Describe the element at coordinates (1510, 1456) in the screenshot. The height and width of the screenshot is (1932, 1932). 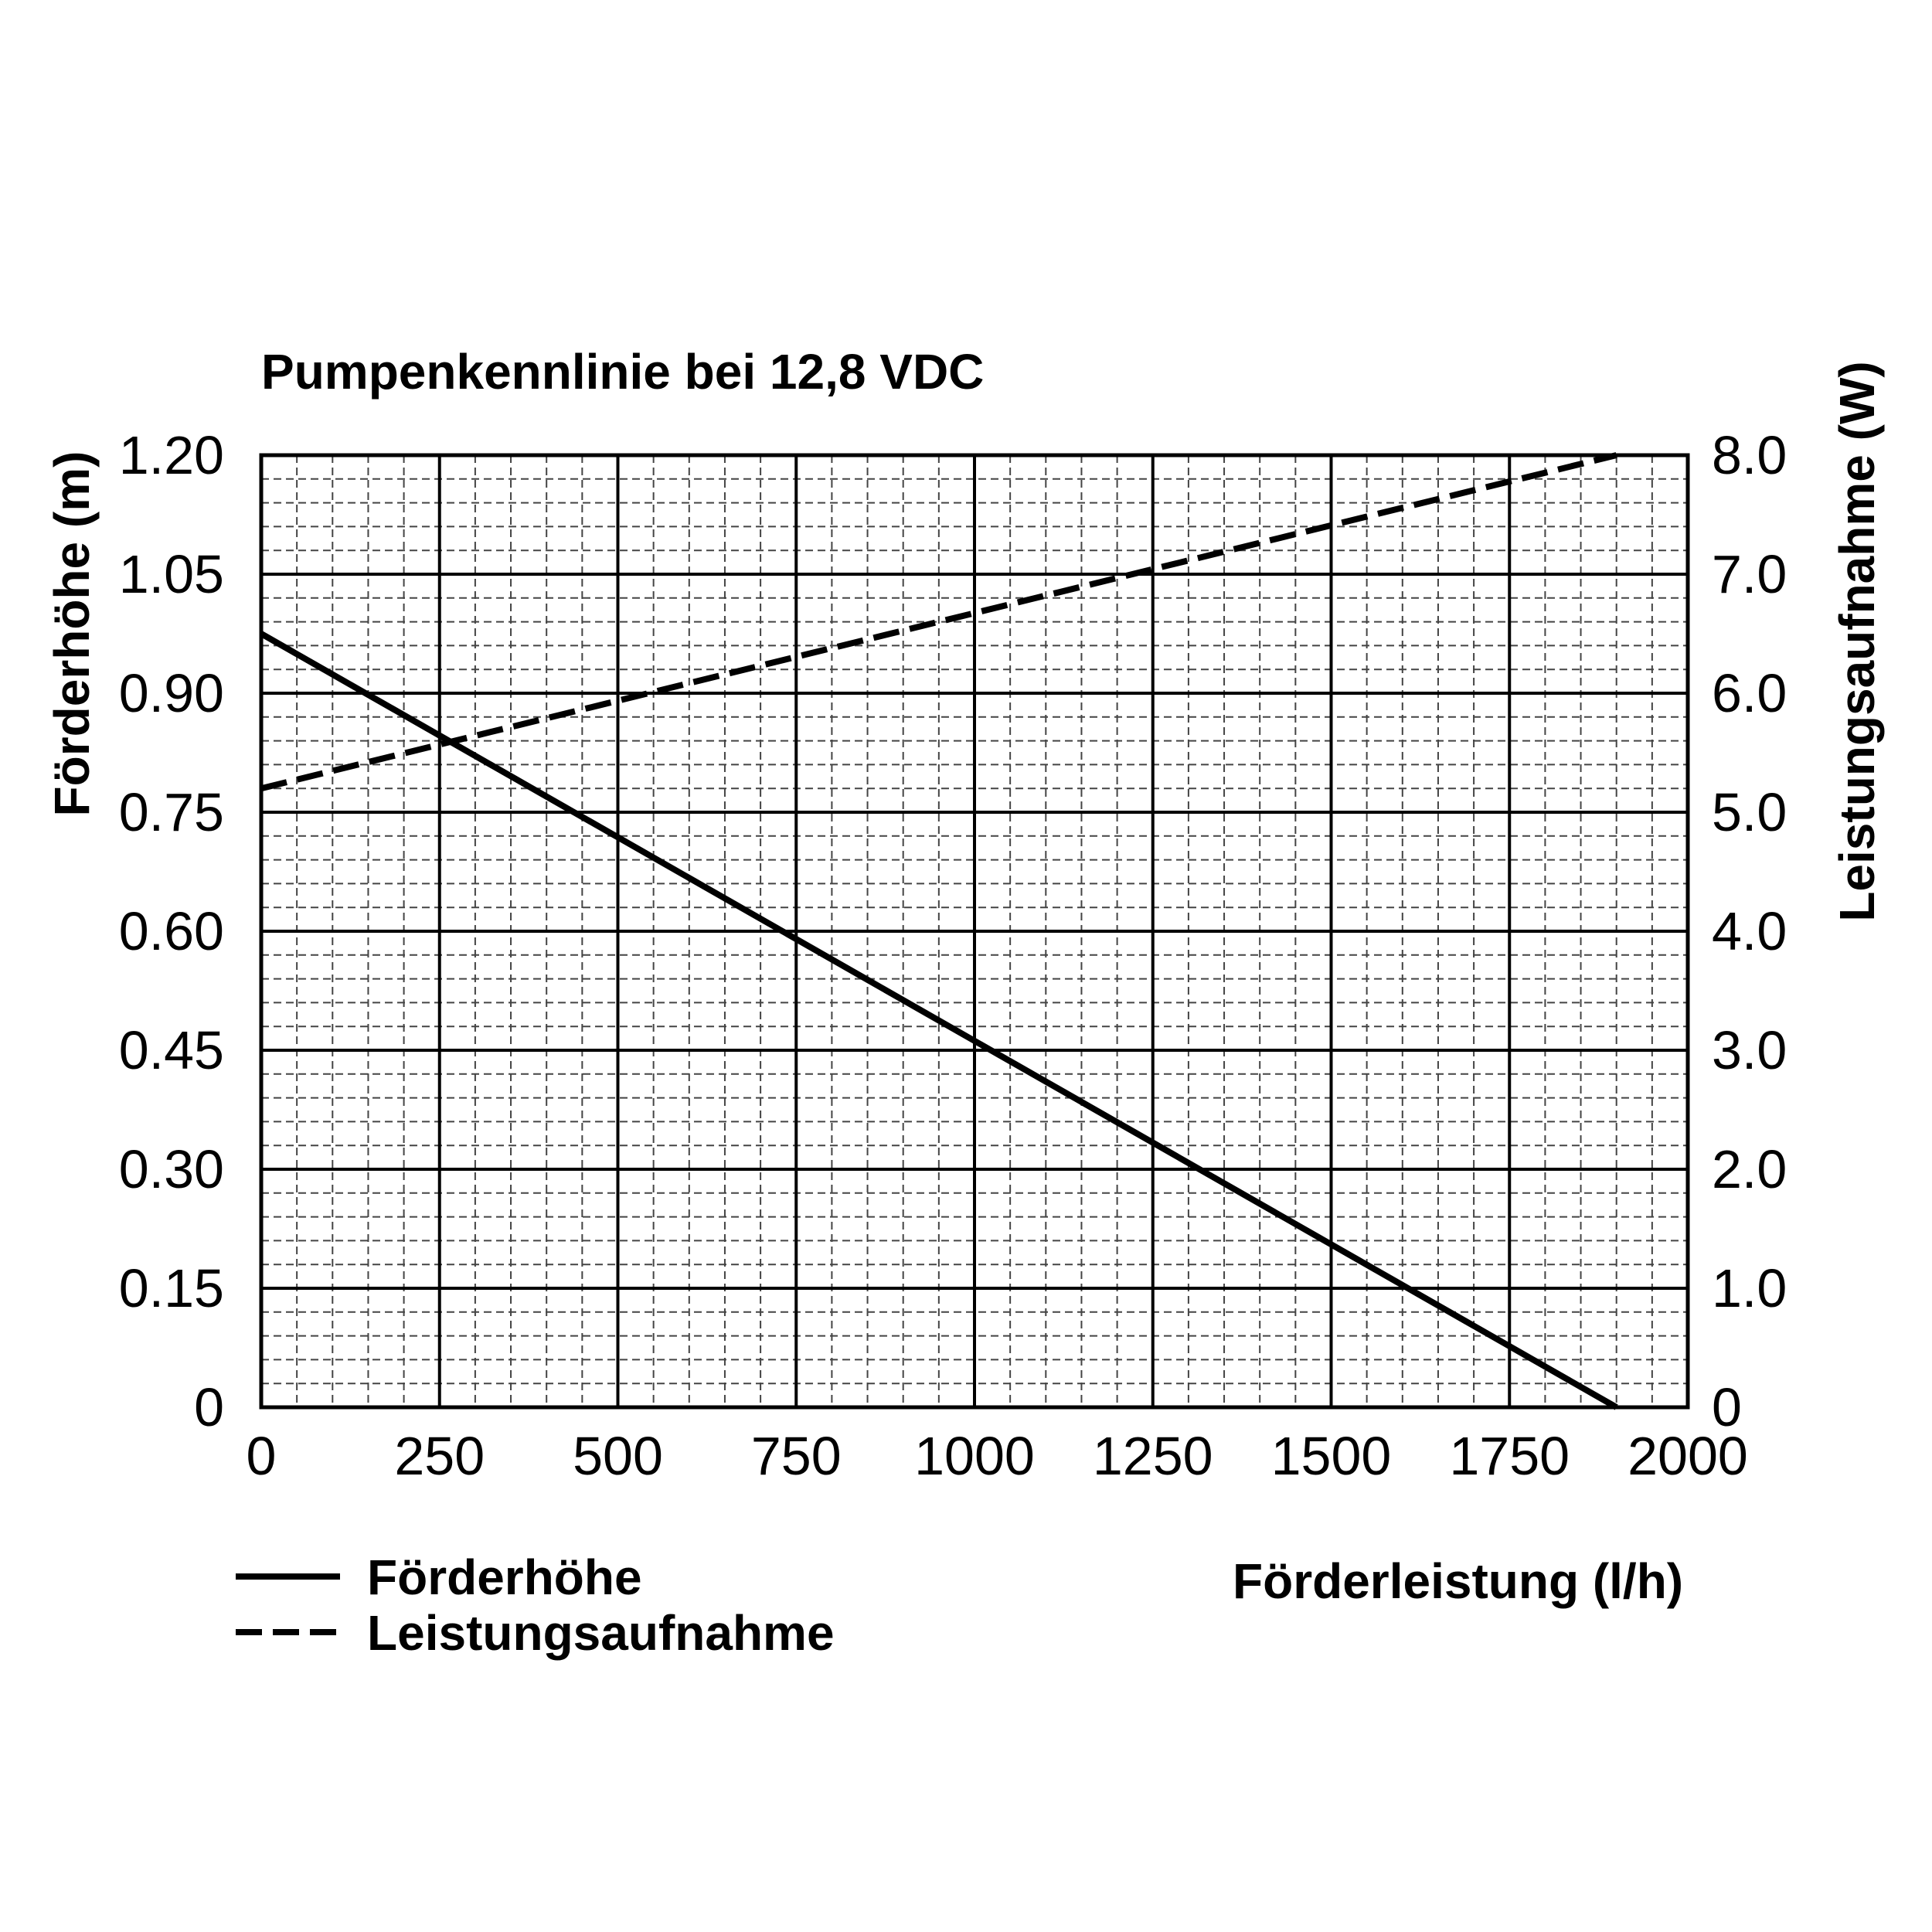
I see `x-tick-label: 1750` at that location.